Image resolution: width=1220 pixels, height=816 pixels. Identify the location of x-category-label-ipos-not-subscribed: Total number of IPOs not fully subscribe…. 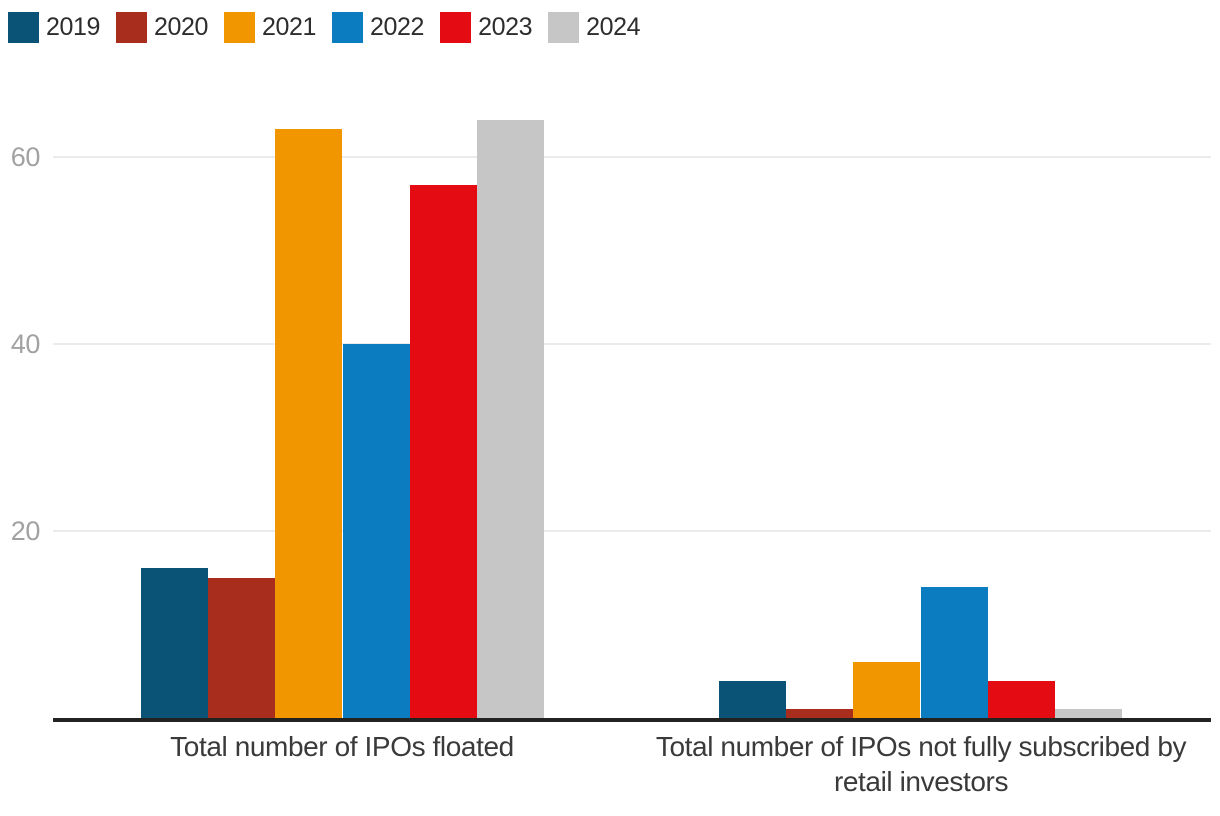
(921, 764).